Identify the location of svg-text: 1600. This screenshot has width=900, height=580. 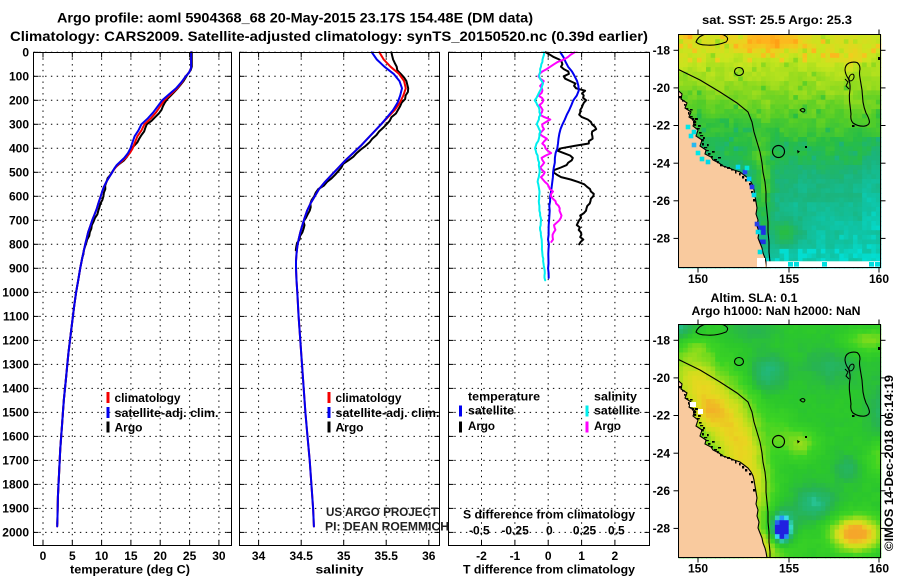
(15, 437).